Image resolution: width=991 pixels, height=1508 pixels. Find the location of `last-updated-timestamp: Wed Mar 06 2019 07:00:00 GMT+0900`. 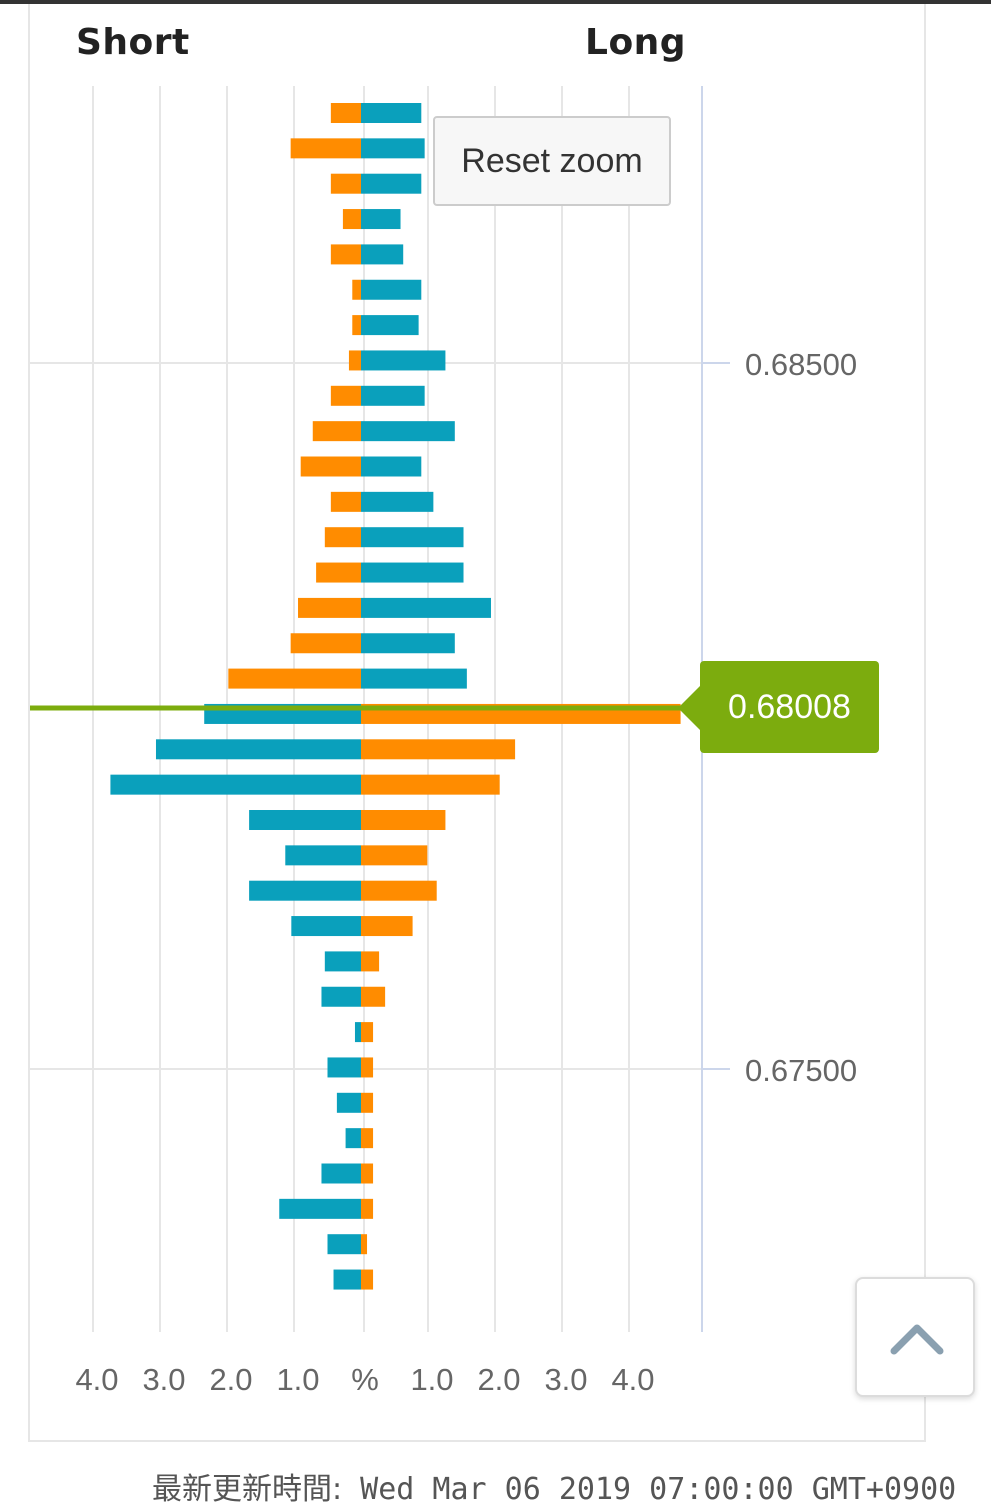

last-updated-timestamp: Wed Mar 06 2019 07:00:00 GMT+0900 is located at coordinates (658, 1489).